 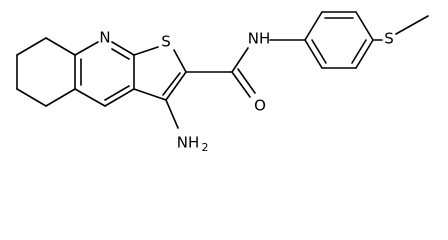 What do you see at coordinates (104, 38) in the screenshot?
I see `atom-label: N` at bounding box center [104, 38].